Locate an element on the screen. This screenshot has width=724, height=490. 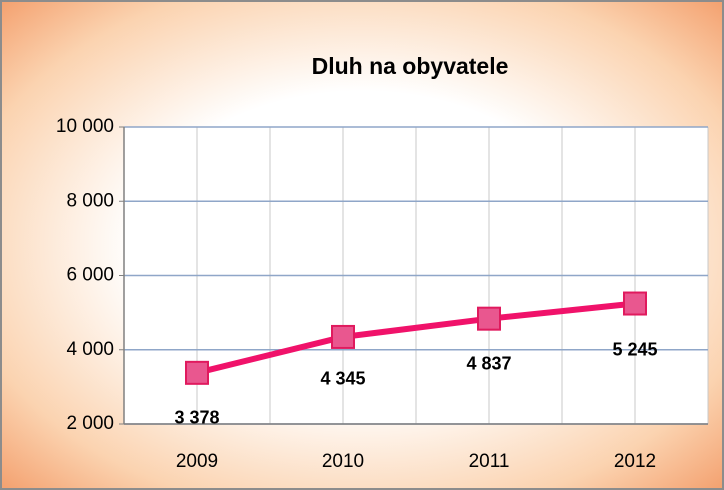
y-tick-label: 2 000 is located at coordinates (90, 423).